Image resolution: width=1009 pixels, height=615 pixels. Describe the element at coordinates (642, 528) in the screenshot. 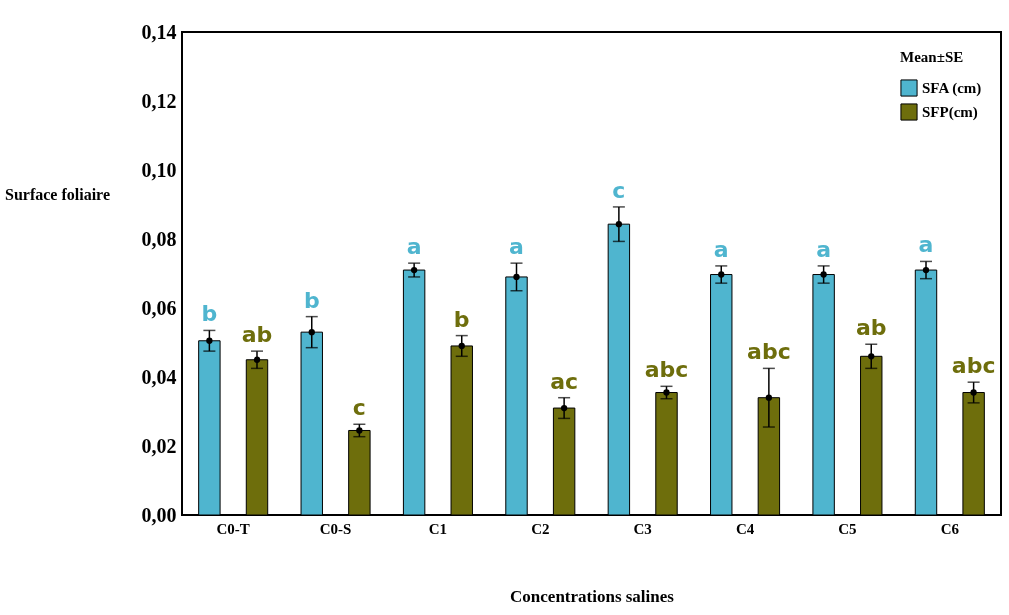

I see `x-tick-label: C3` at that location.